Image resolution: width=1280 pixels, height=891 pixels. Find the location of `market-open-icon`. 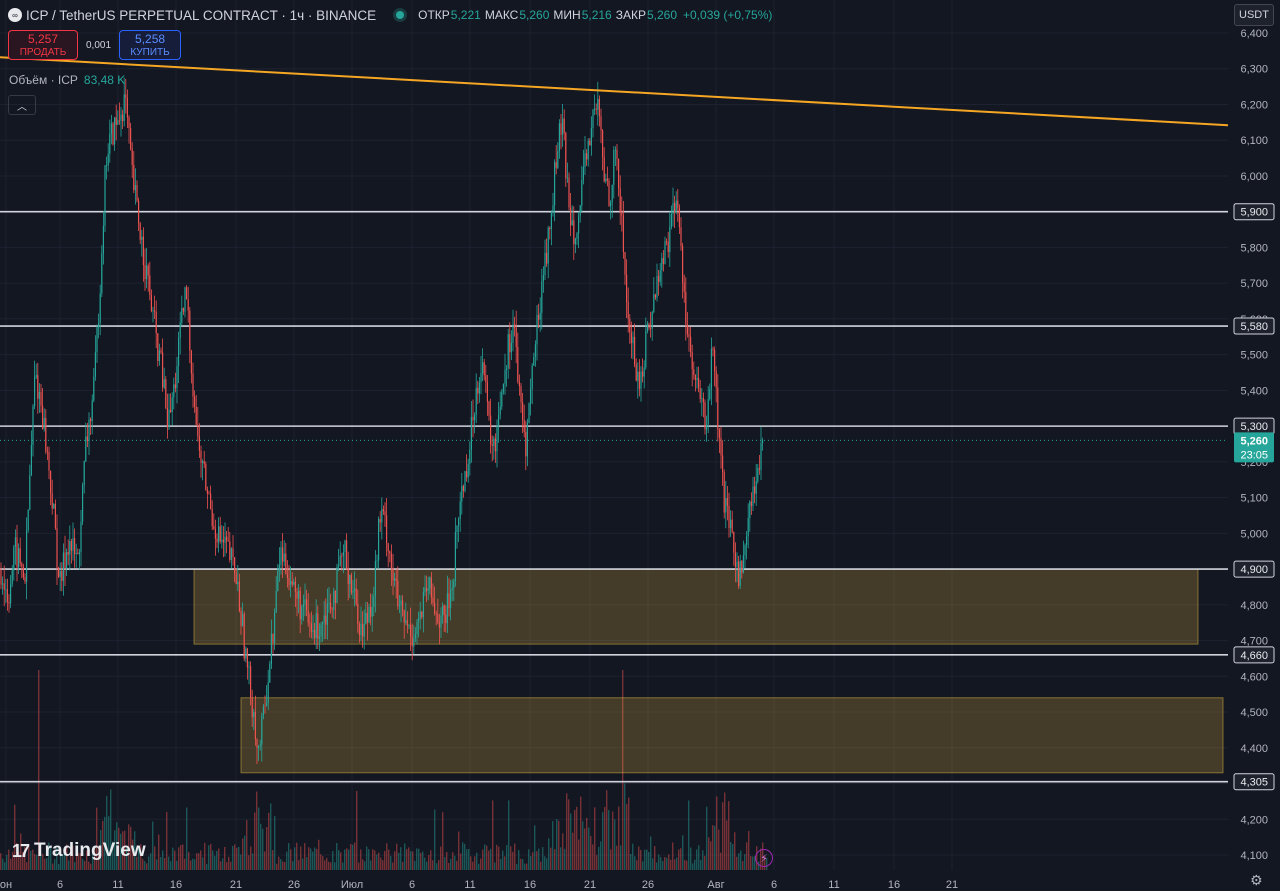

market-open-icon is located at coordinates (400, 15).